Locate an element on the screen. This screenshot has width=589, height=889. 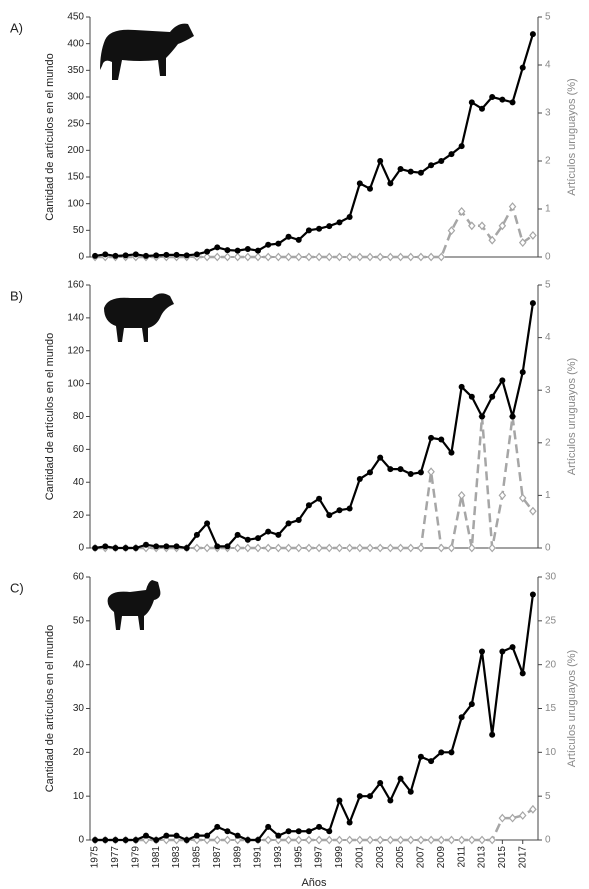
y2-tick-label: 10 is located at coordinates (551, 752).